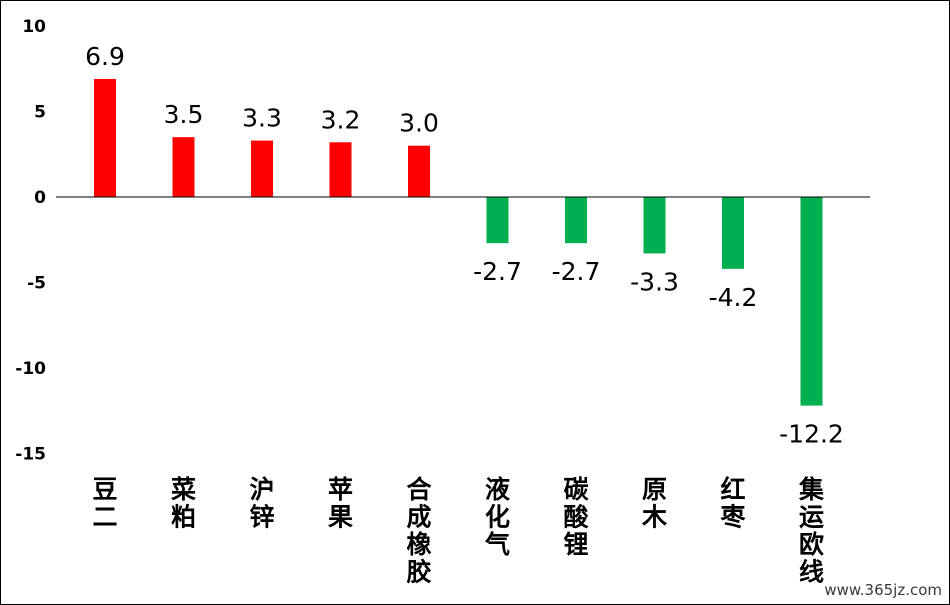 This screenshot has width=950, height=605. What do you see at coordinates (733, 297) in the screenshot?
I see `data-label: -4.2` at bounding box center [733, 297].